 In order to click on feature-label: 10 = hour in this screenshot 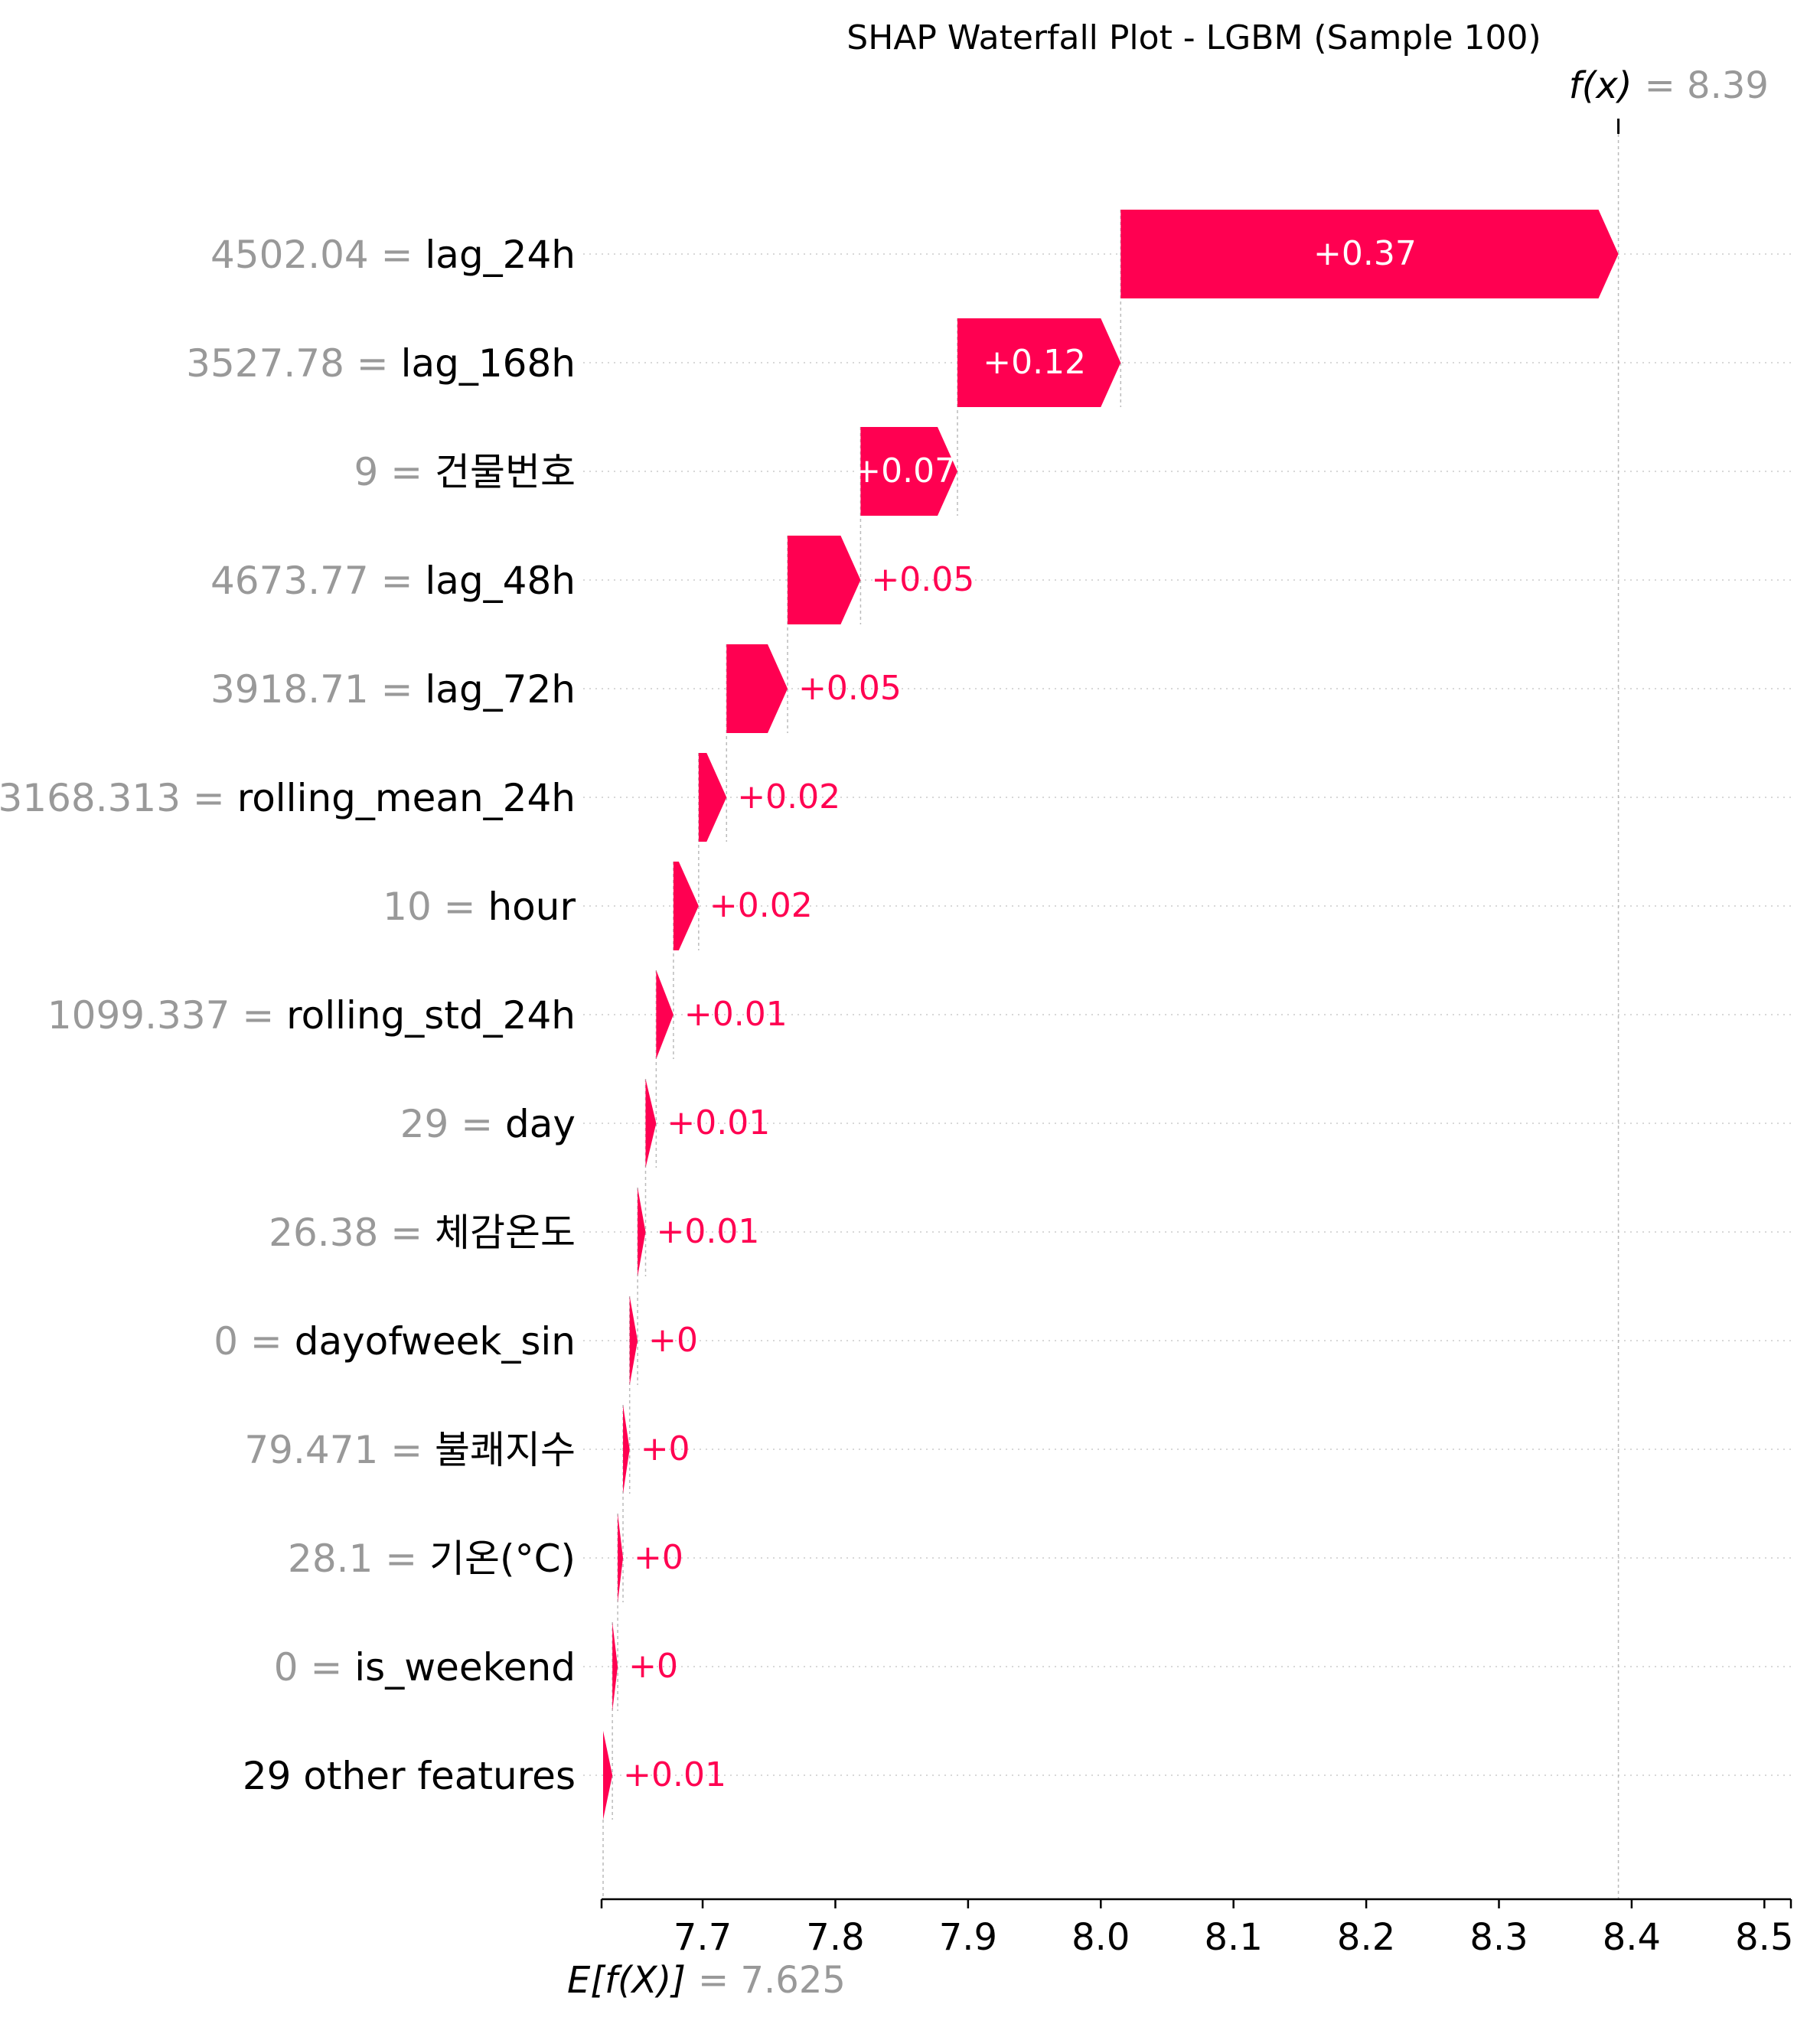, I will do `click(479, 907)`.